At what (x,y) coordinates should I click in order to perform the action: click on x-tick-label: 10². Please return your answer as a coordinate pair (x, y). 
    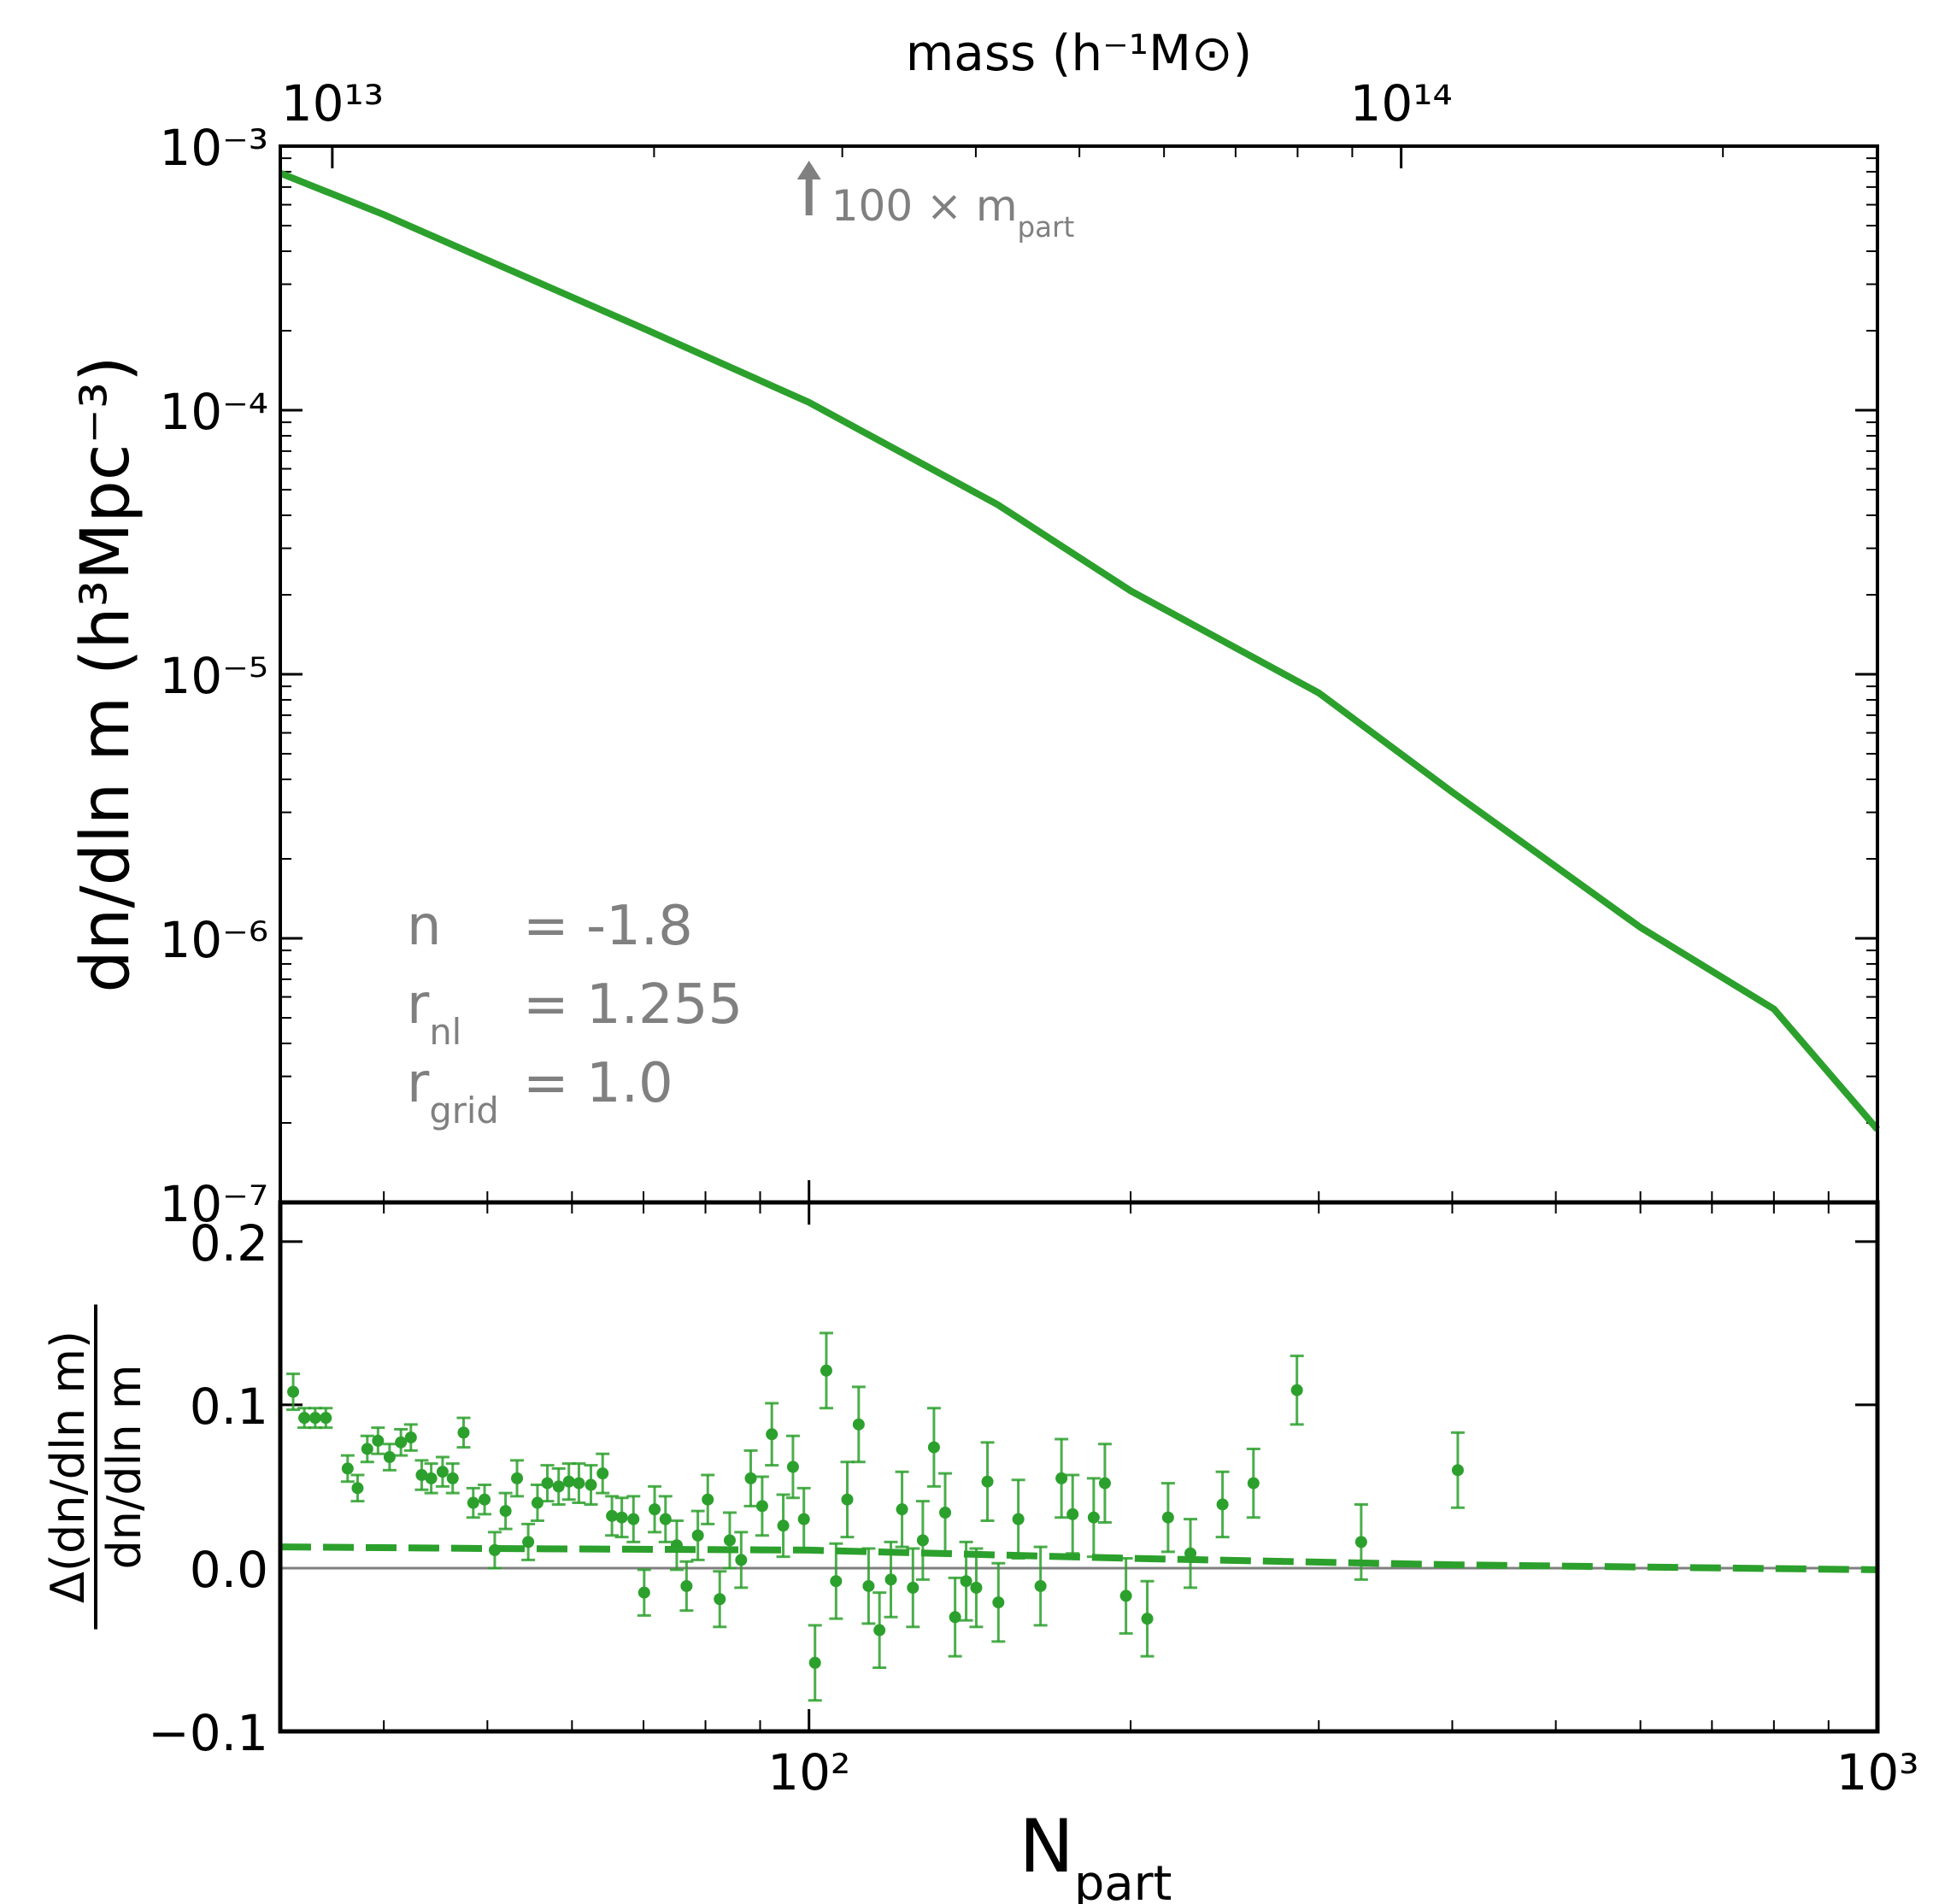
    Looking at the image, I should click on (808, 1772).